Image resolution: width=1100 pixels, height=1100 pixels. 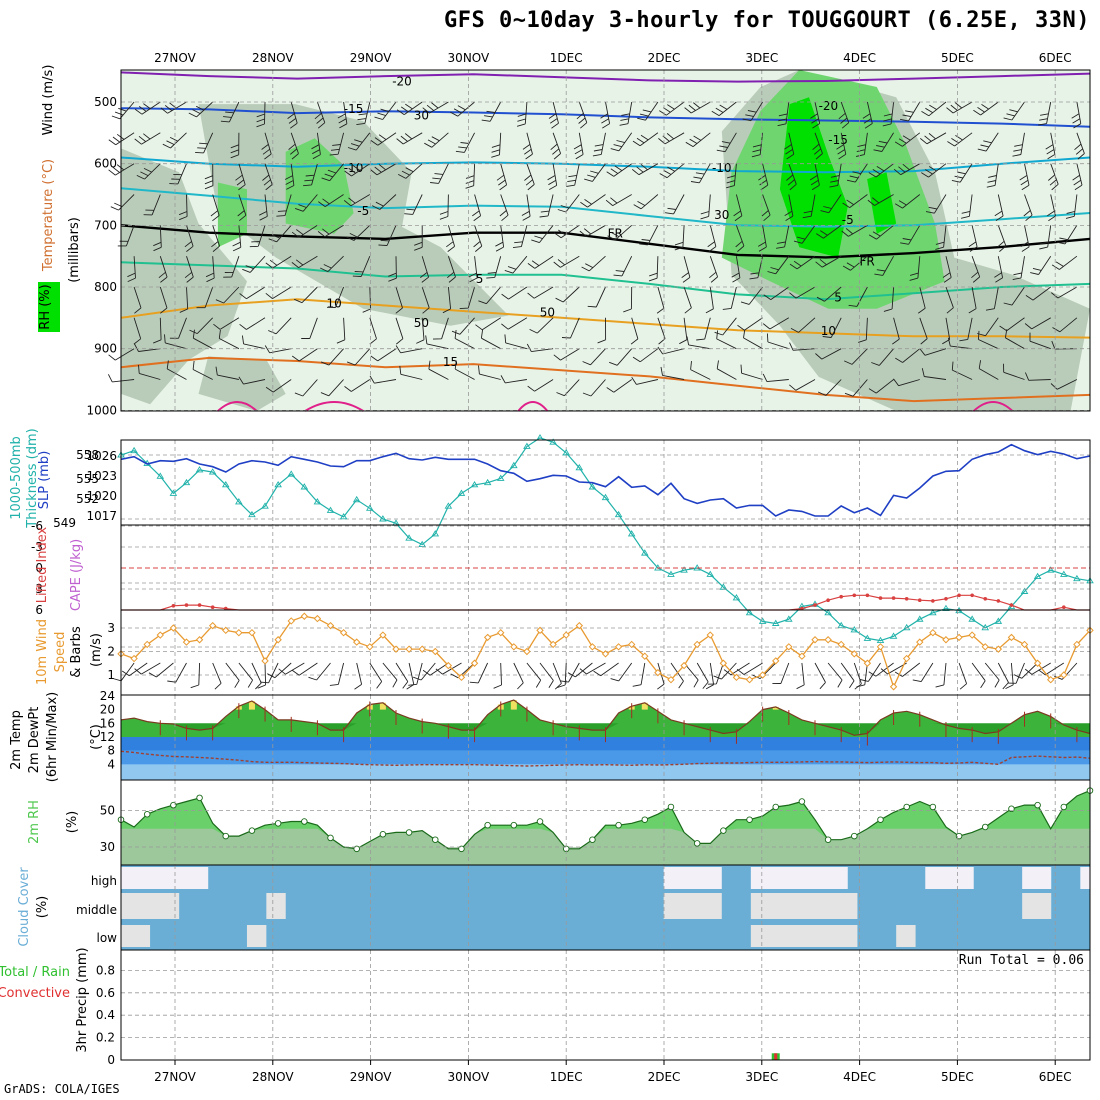 What do you see at coordinates (52, 737) in the screenshot?
I see `ylabel-minmax: (6hr Min/Max)` at bounding box center [52, 737].